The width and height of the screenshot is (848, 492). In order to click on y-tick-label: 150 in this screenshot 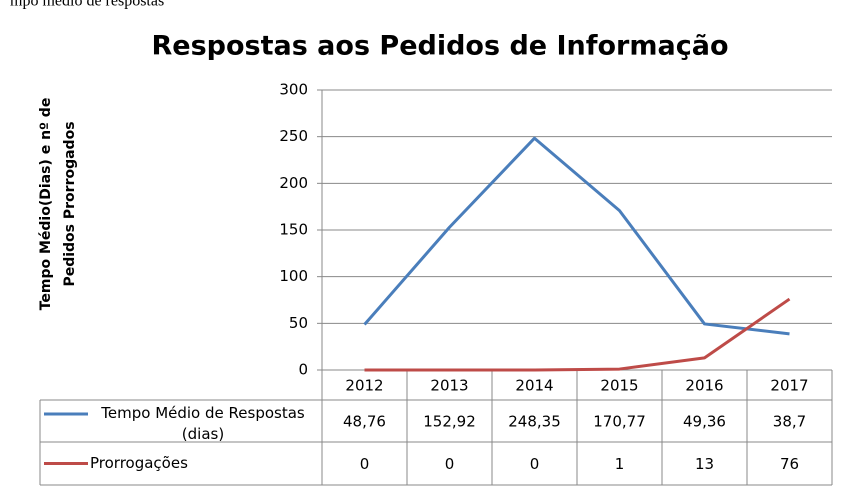, I will do `click(293, 230)`.